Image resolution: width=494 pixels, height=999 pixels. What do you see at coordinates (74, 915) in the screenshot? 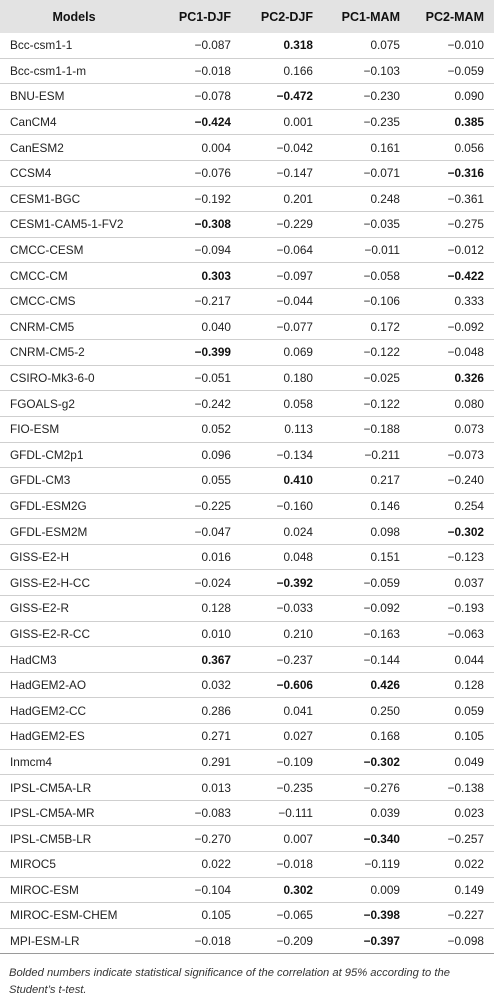
I see `model-name-cell: MIROC-ESM-CHEM` at bounding box center [74, 915].